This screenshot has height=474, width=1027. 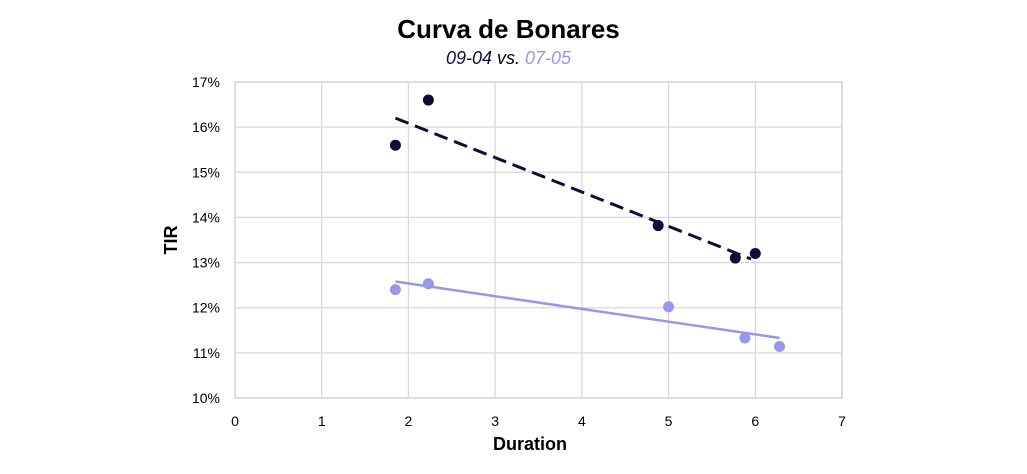 What do you see at coordinates (842, 421) in the screenshot?
I see `x-tick-label: 7` at bounding box center [842, 421].